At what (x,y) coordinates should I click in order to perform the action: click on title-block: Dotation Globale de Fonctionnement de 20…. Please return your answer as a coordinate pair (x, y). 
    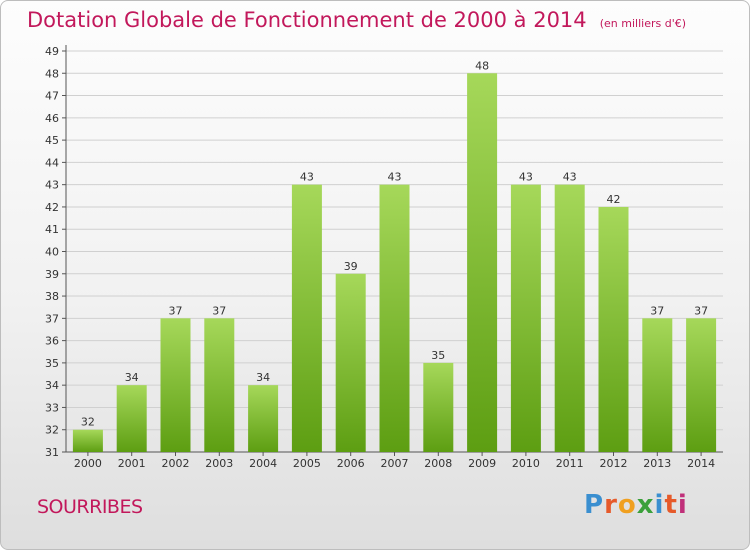
    Looking at the image, I should click on (356, 20).